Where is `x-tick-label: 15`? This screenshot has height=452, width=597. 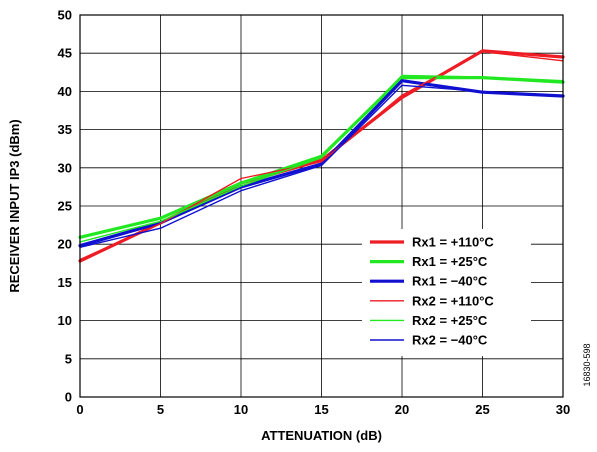
x-tick-label: 15 is located at coordinates (321, 409).